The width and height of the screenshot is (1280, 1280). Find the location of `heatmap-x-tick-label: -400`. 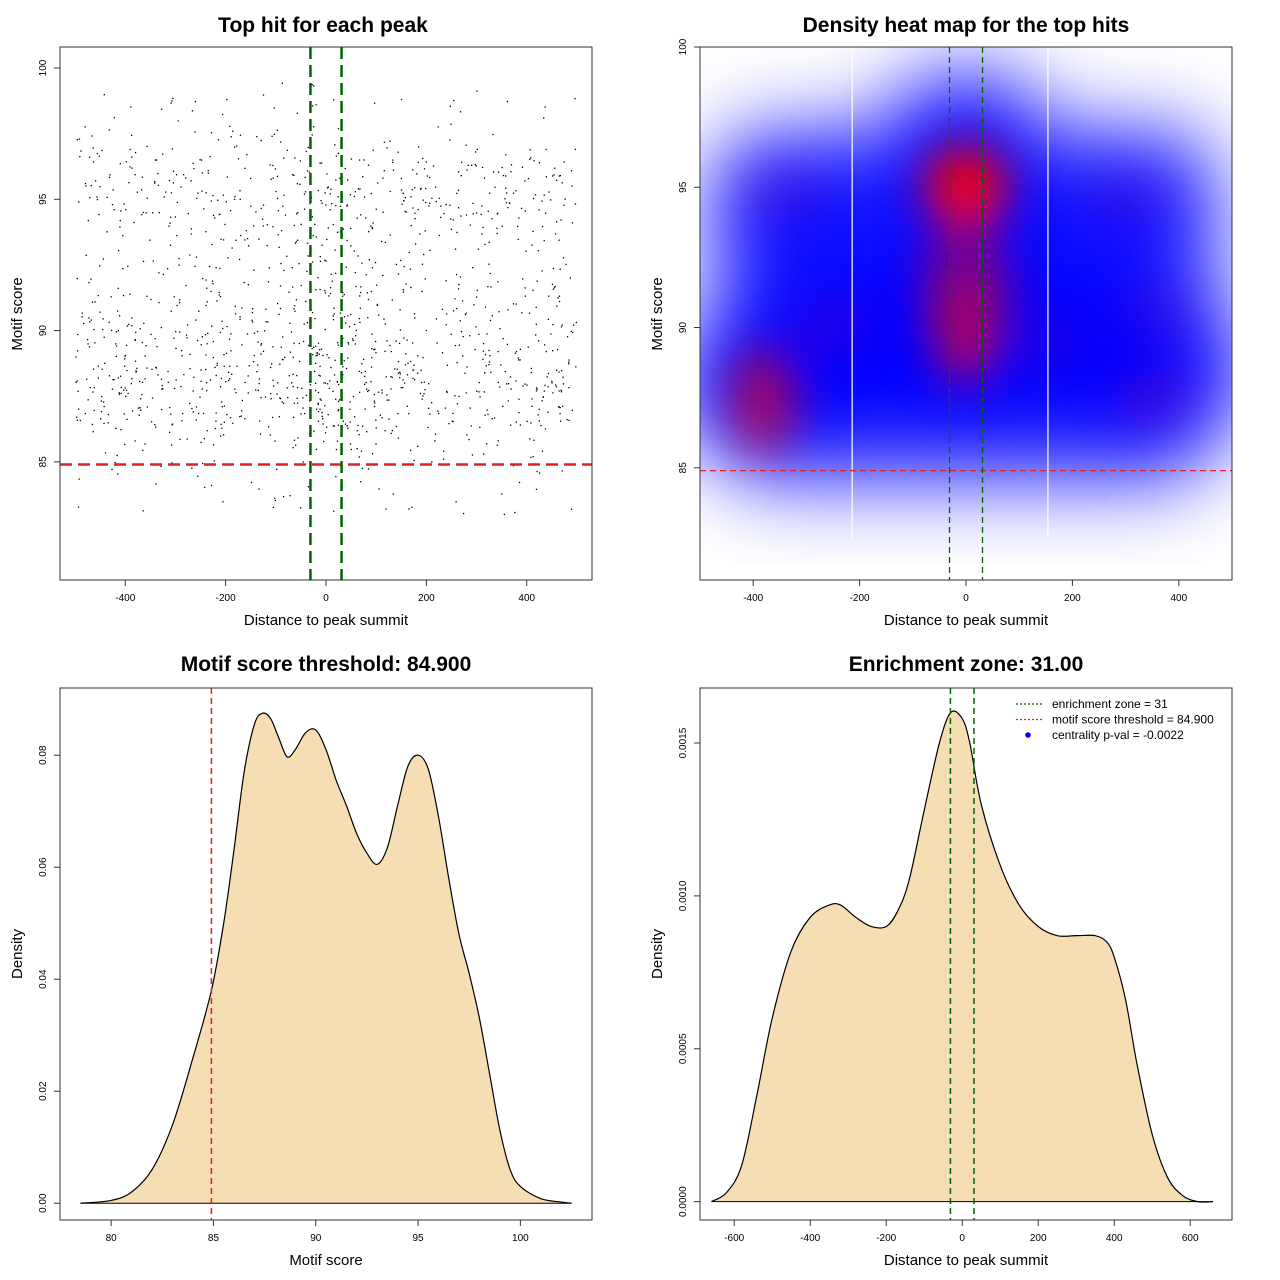

heatmap-x-tick-label: -400 is located at coordinates (753, 598).